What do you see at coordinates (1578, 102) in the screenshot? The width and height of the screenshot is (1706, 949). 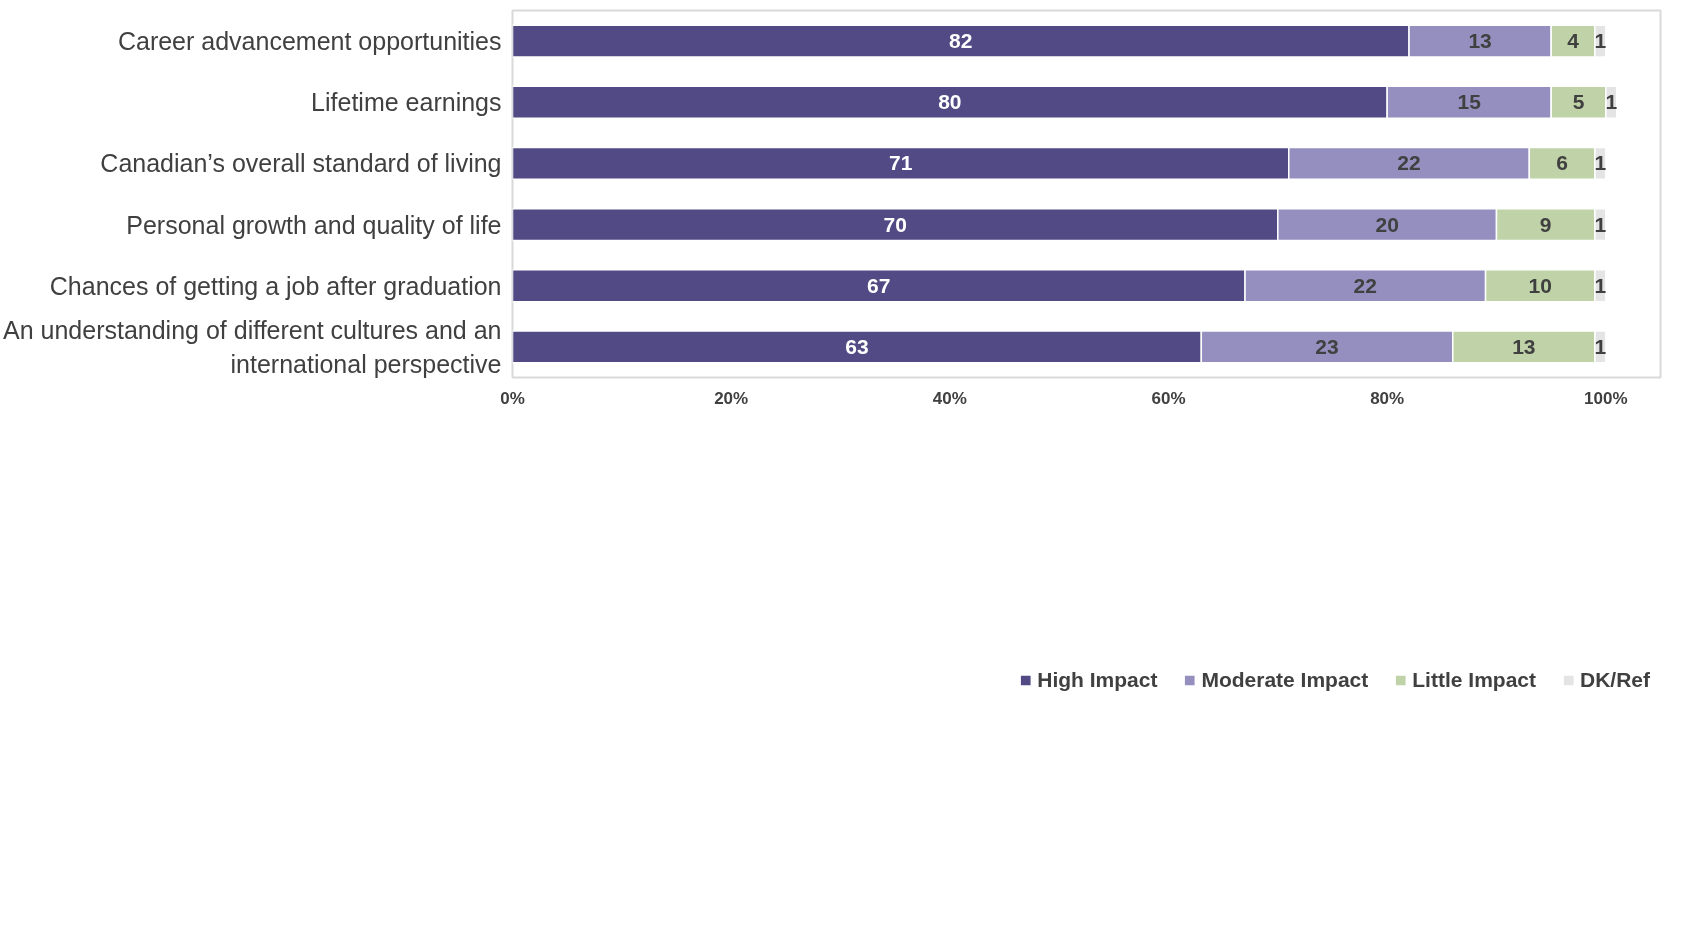 I see `data-label: 5` at bounding box center [1578, 102].